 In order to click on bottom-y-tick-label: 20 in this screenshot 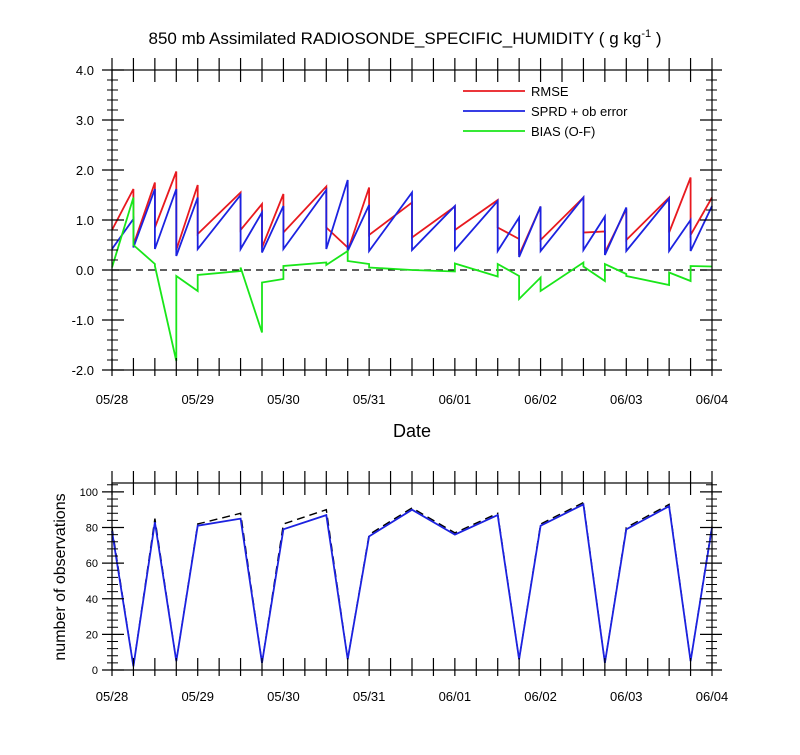, I will do `click(92, 635)`.